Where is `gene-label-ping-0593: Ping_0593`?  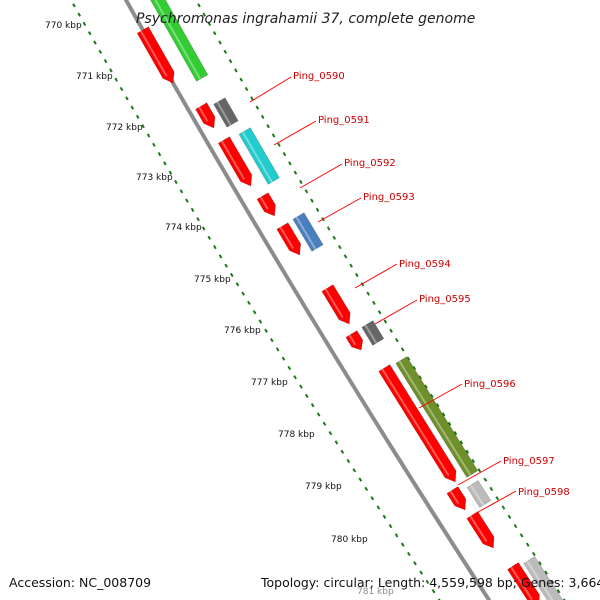 gene-label-ping-0593: Ping_0593 is located at coordinates (389, 197).